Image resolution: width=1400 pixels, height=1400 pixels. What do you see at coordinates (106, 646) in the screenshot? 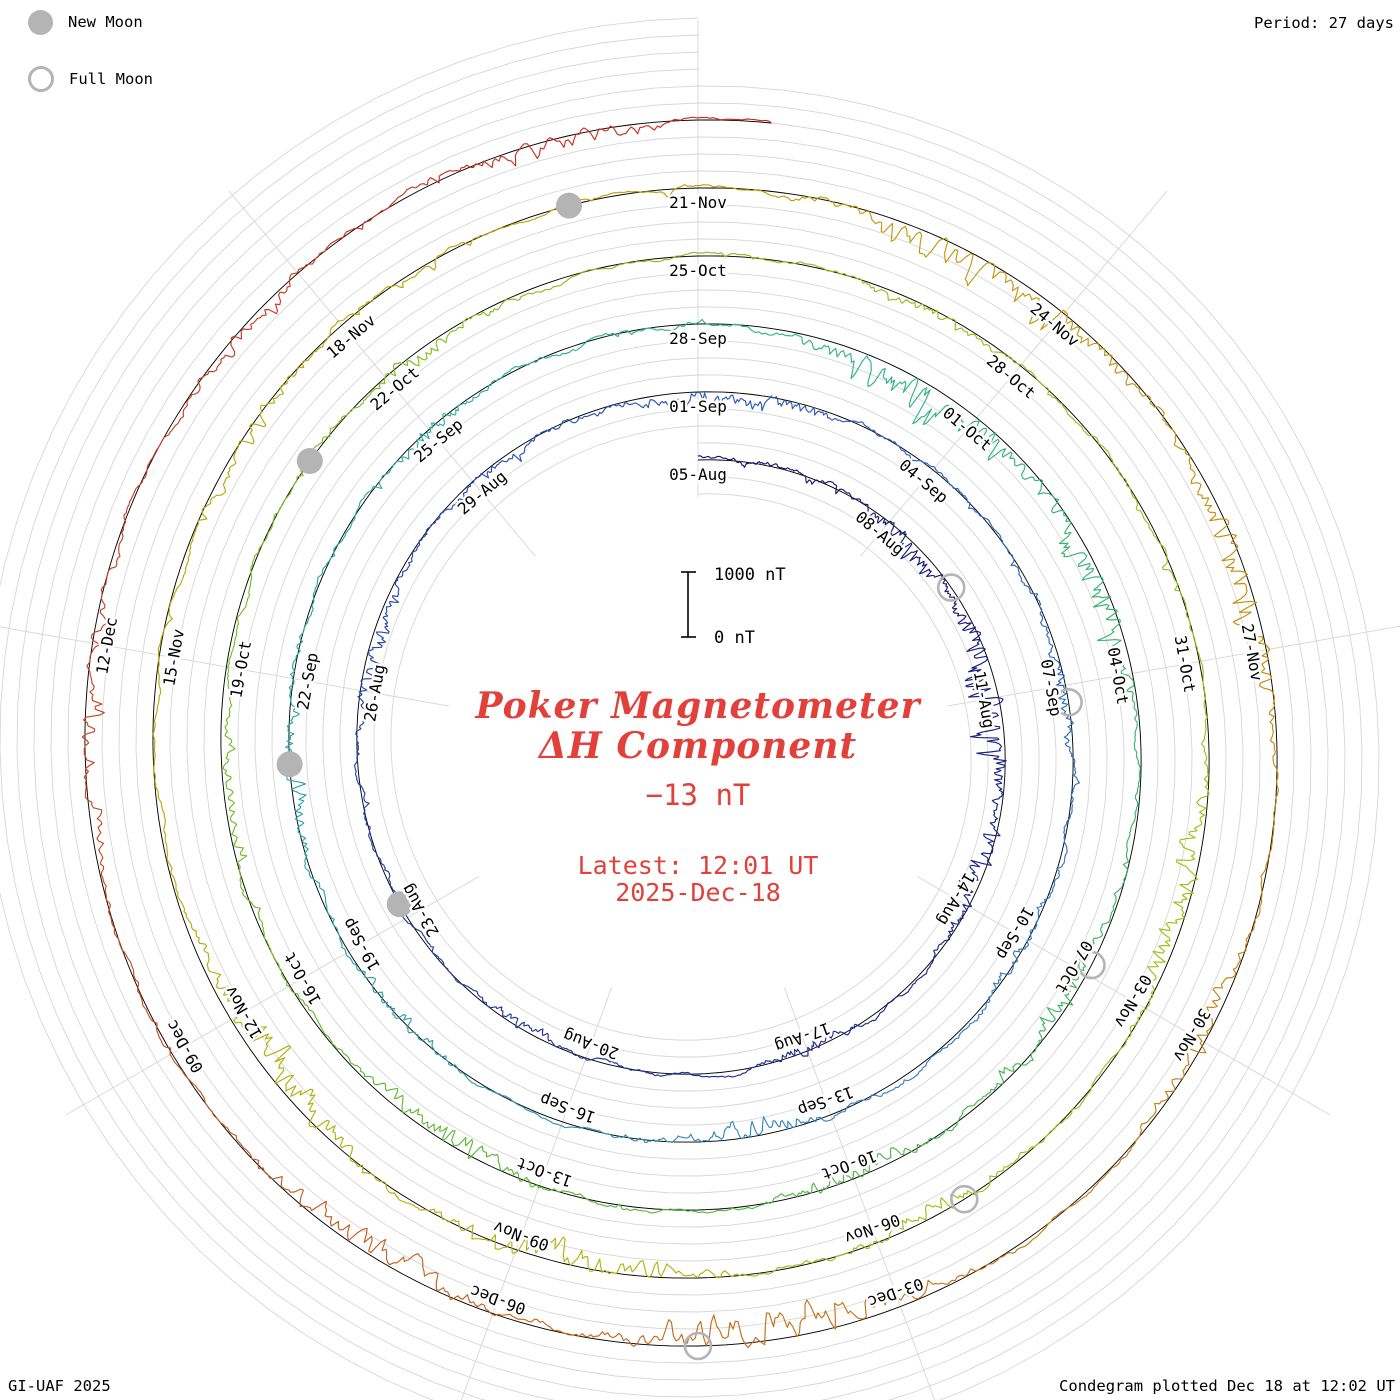
I see `date-tick-label: 12-Dec` at bounding box center [106, 646].